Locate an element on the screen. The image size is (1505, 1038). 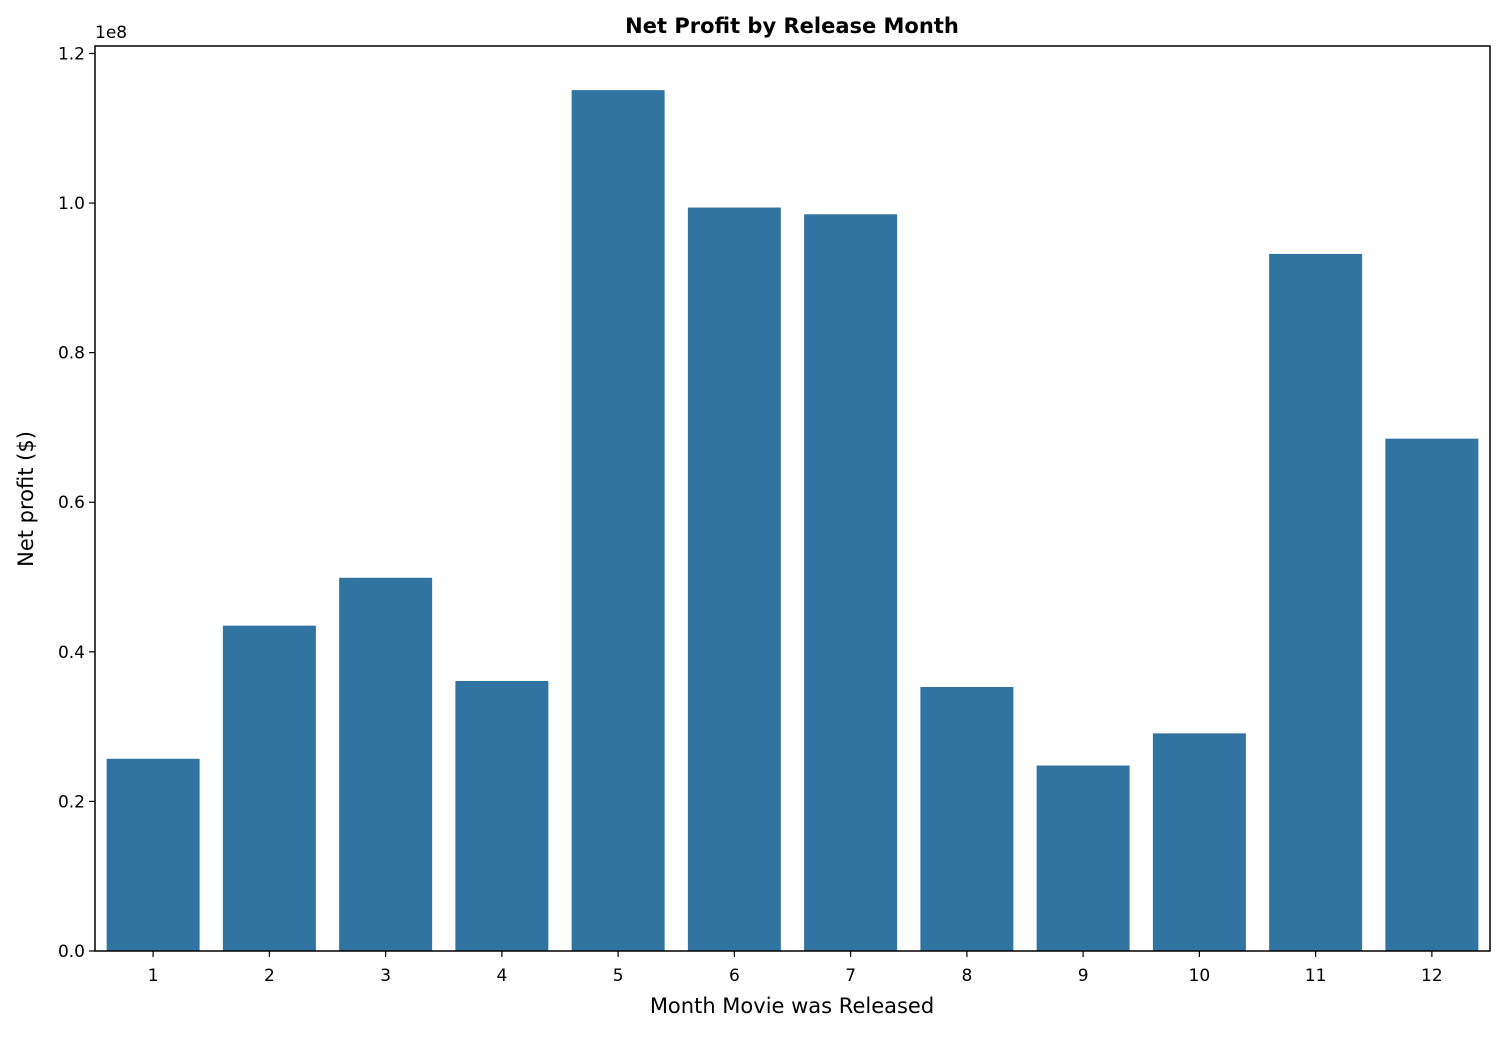
y-tick-label: 0.6 is located at coordinates (71, 503).